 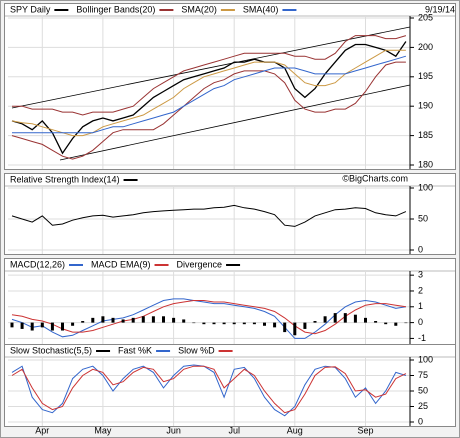 I want to click on x-tick-label: Aug, so click(x=295, y=430).